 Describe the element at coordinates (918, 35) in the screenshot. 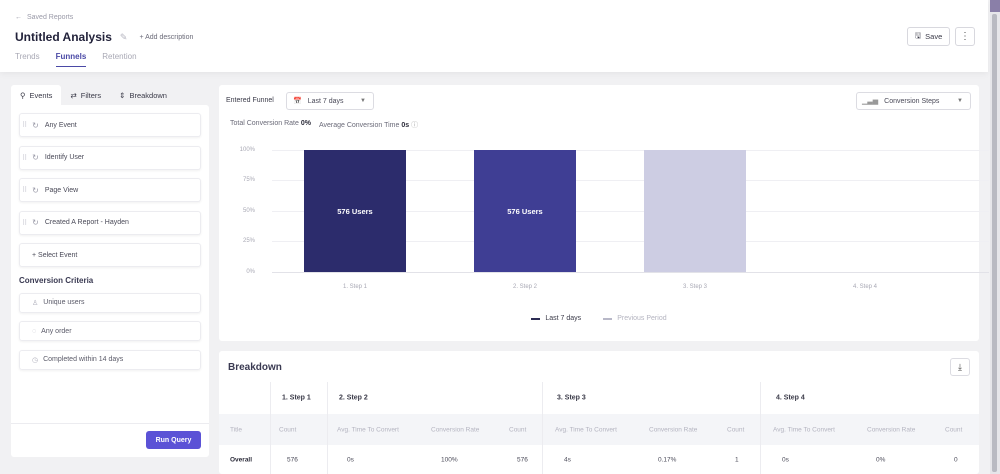

I see `floppy-disk-icon: 🖫` at that location.